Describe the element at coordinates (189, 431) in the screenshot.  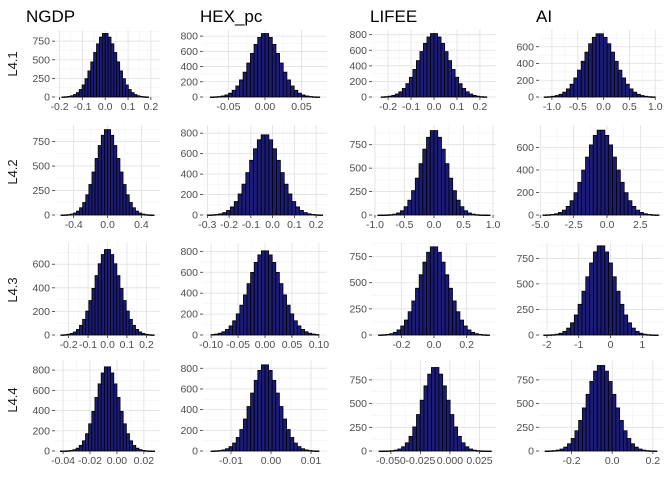
I see `y-tick-label: 200` at that location.